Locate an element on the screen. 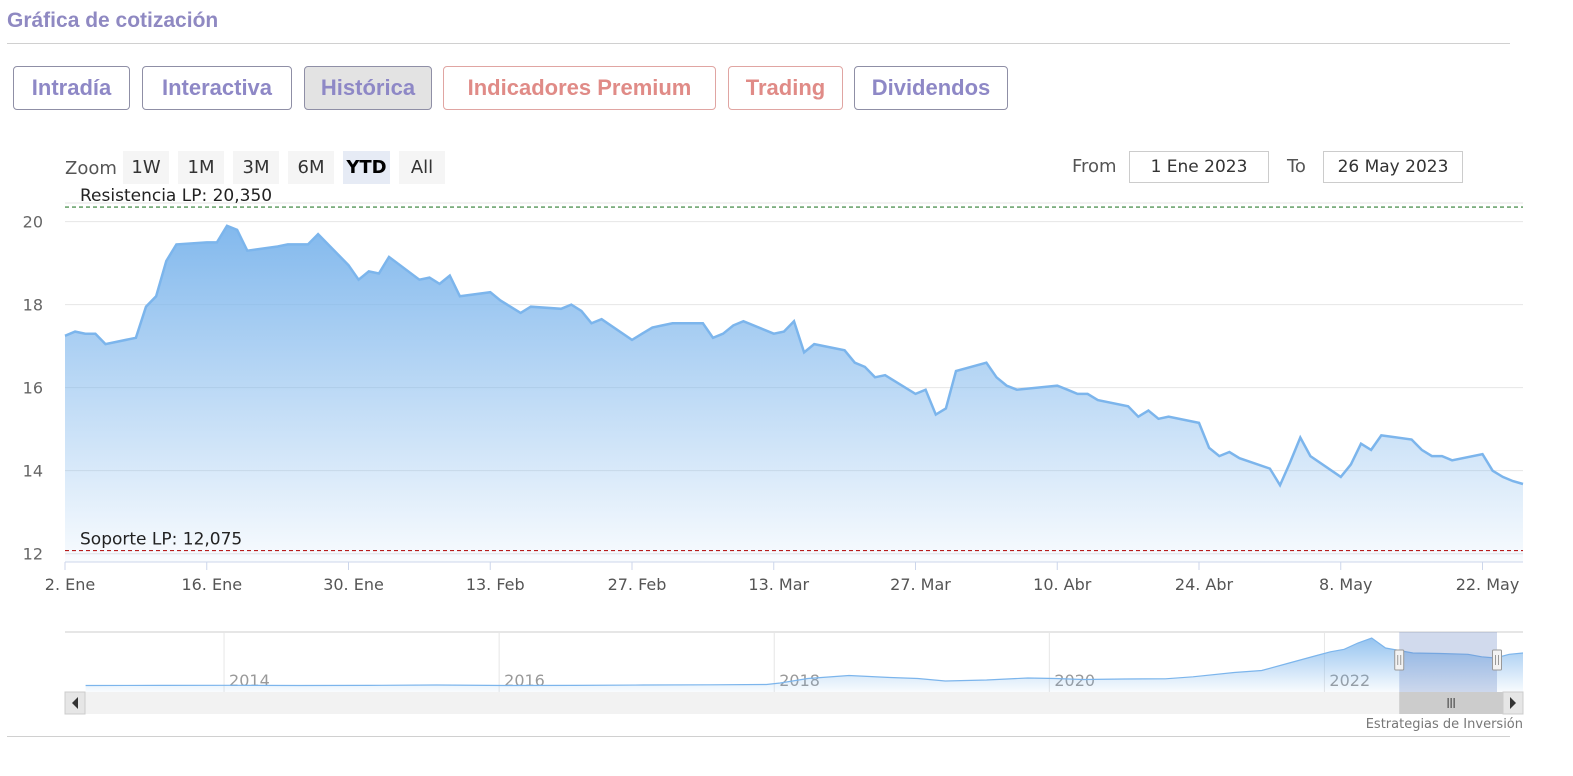 This screenshot has height=776, width=1573. x-tick-label: 10. Abr is located at coordinates (1062, 584).